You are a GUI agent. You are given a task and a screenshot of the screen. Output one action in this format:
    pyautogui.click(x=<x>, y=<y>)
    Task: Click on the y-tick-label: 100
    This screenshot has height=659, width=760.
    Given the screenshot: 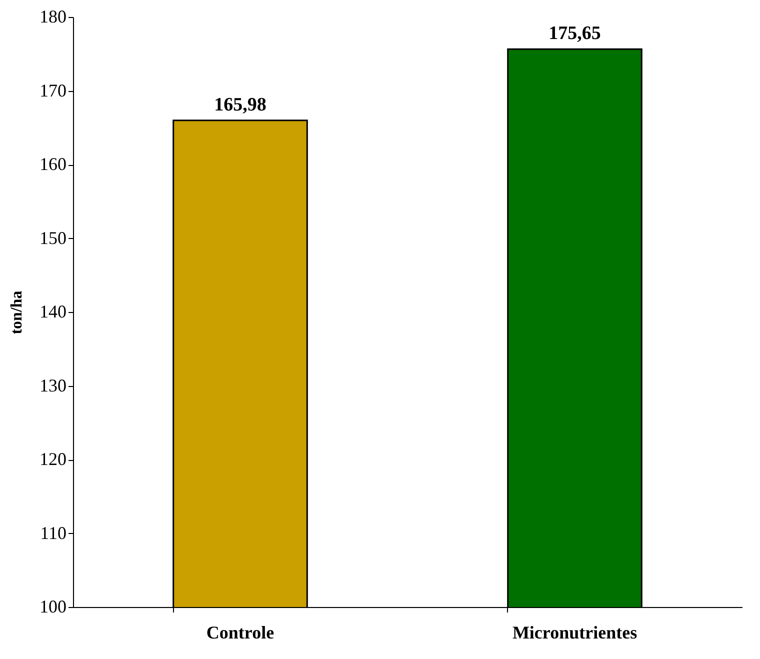 What is the action you would take?
    pyautogui.click(x=53, y=606)
    